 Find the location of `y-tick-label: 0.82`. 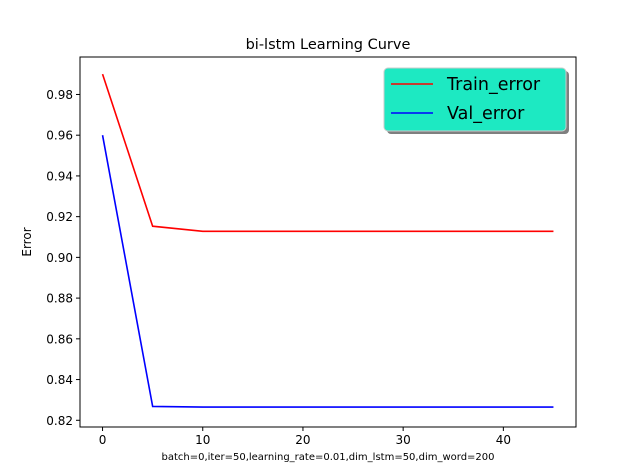

y-tick-label: 0.82 is located at coordinates (59, 421).